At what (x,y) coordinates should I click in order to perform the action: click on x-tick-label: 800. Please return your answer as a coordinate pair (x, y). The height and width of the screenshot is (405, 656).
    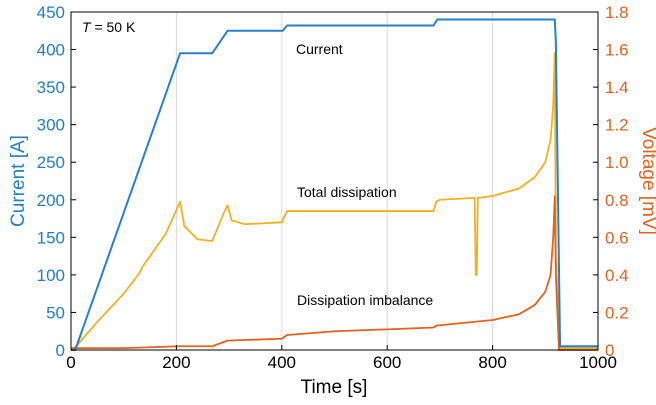
    Looking at the image, I should click on (492, 362).